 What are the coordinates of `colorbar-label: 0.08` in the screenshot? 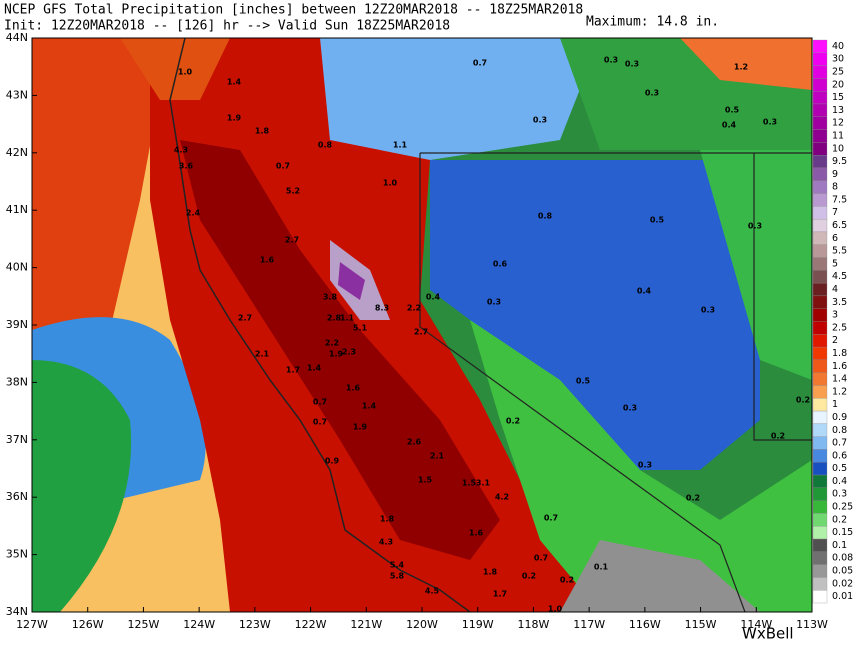 It's located at (842, 558).